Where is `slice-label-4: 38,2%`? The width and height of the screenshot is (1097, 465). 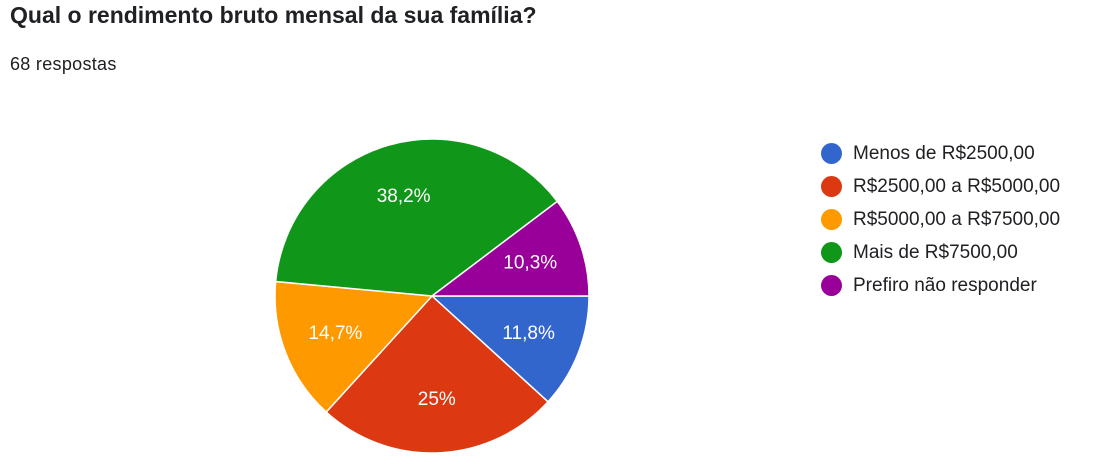
slice-label-4: 38,2% is located at coordinates (404, 196).